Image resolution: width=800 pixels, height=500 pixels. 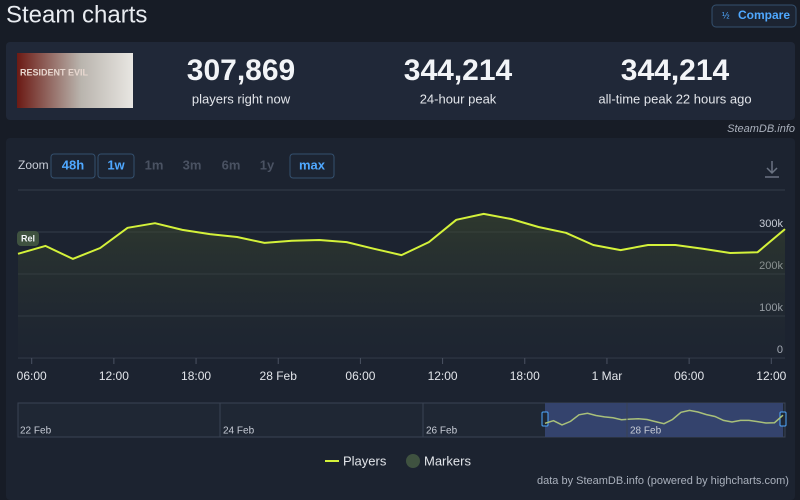 What do you see at coordinates (54, 72) in the screenshot?
I see `game-image-text: RESIDENT EVIL` at bounding box center [54, 72].